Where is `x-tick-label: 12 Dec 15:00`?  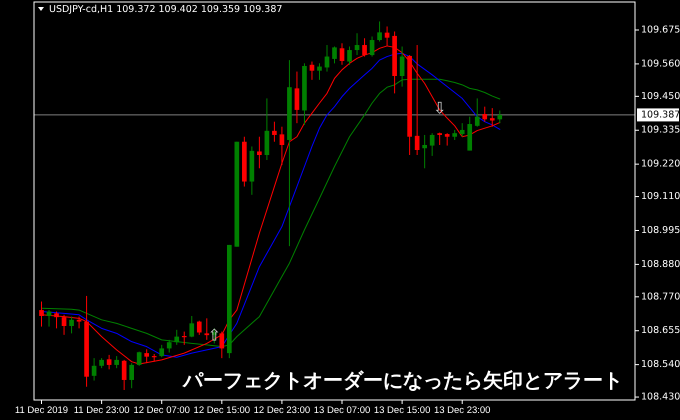
x-tick-label: 12 Dec 15:00 is located at coordinates (222, 410).